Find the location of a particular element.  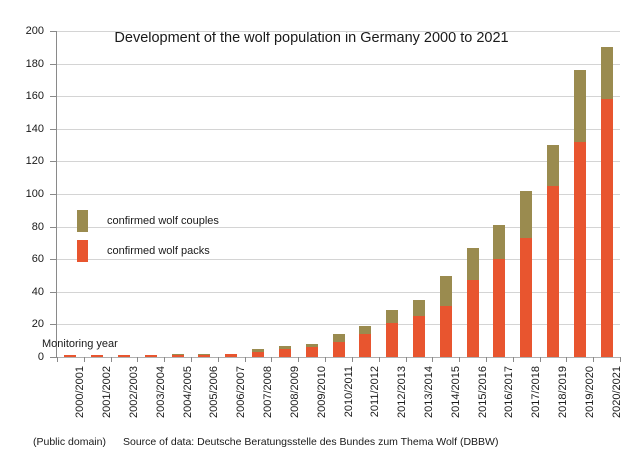

x-axis-tick-label: 2007/2008 is located at coordinates (268, 392).